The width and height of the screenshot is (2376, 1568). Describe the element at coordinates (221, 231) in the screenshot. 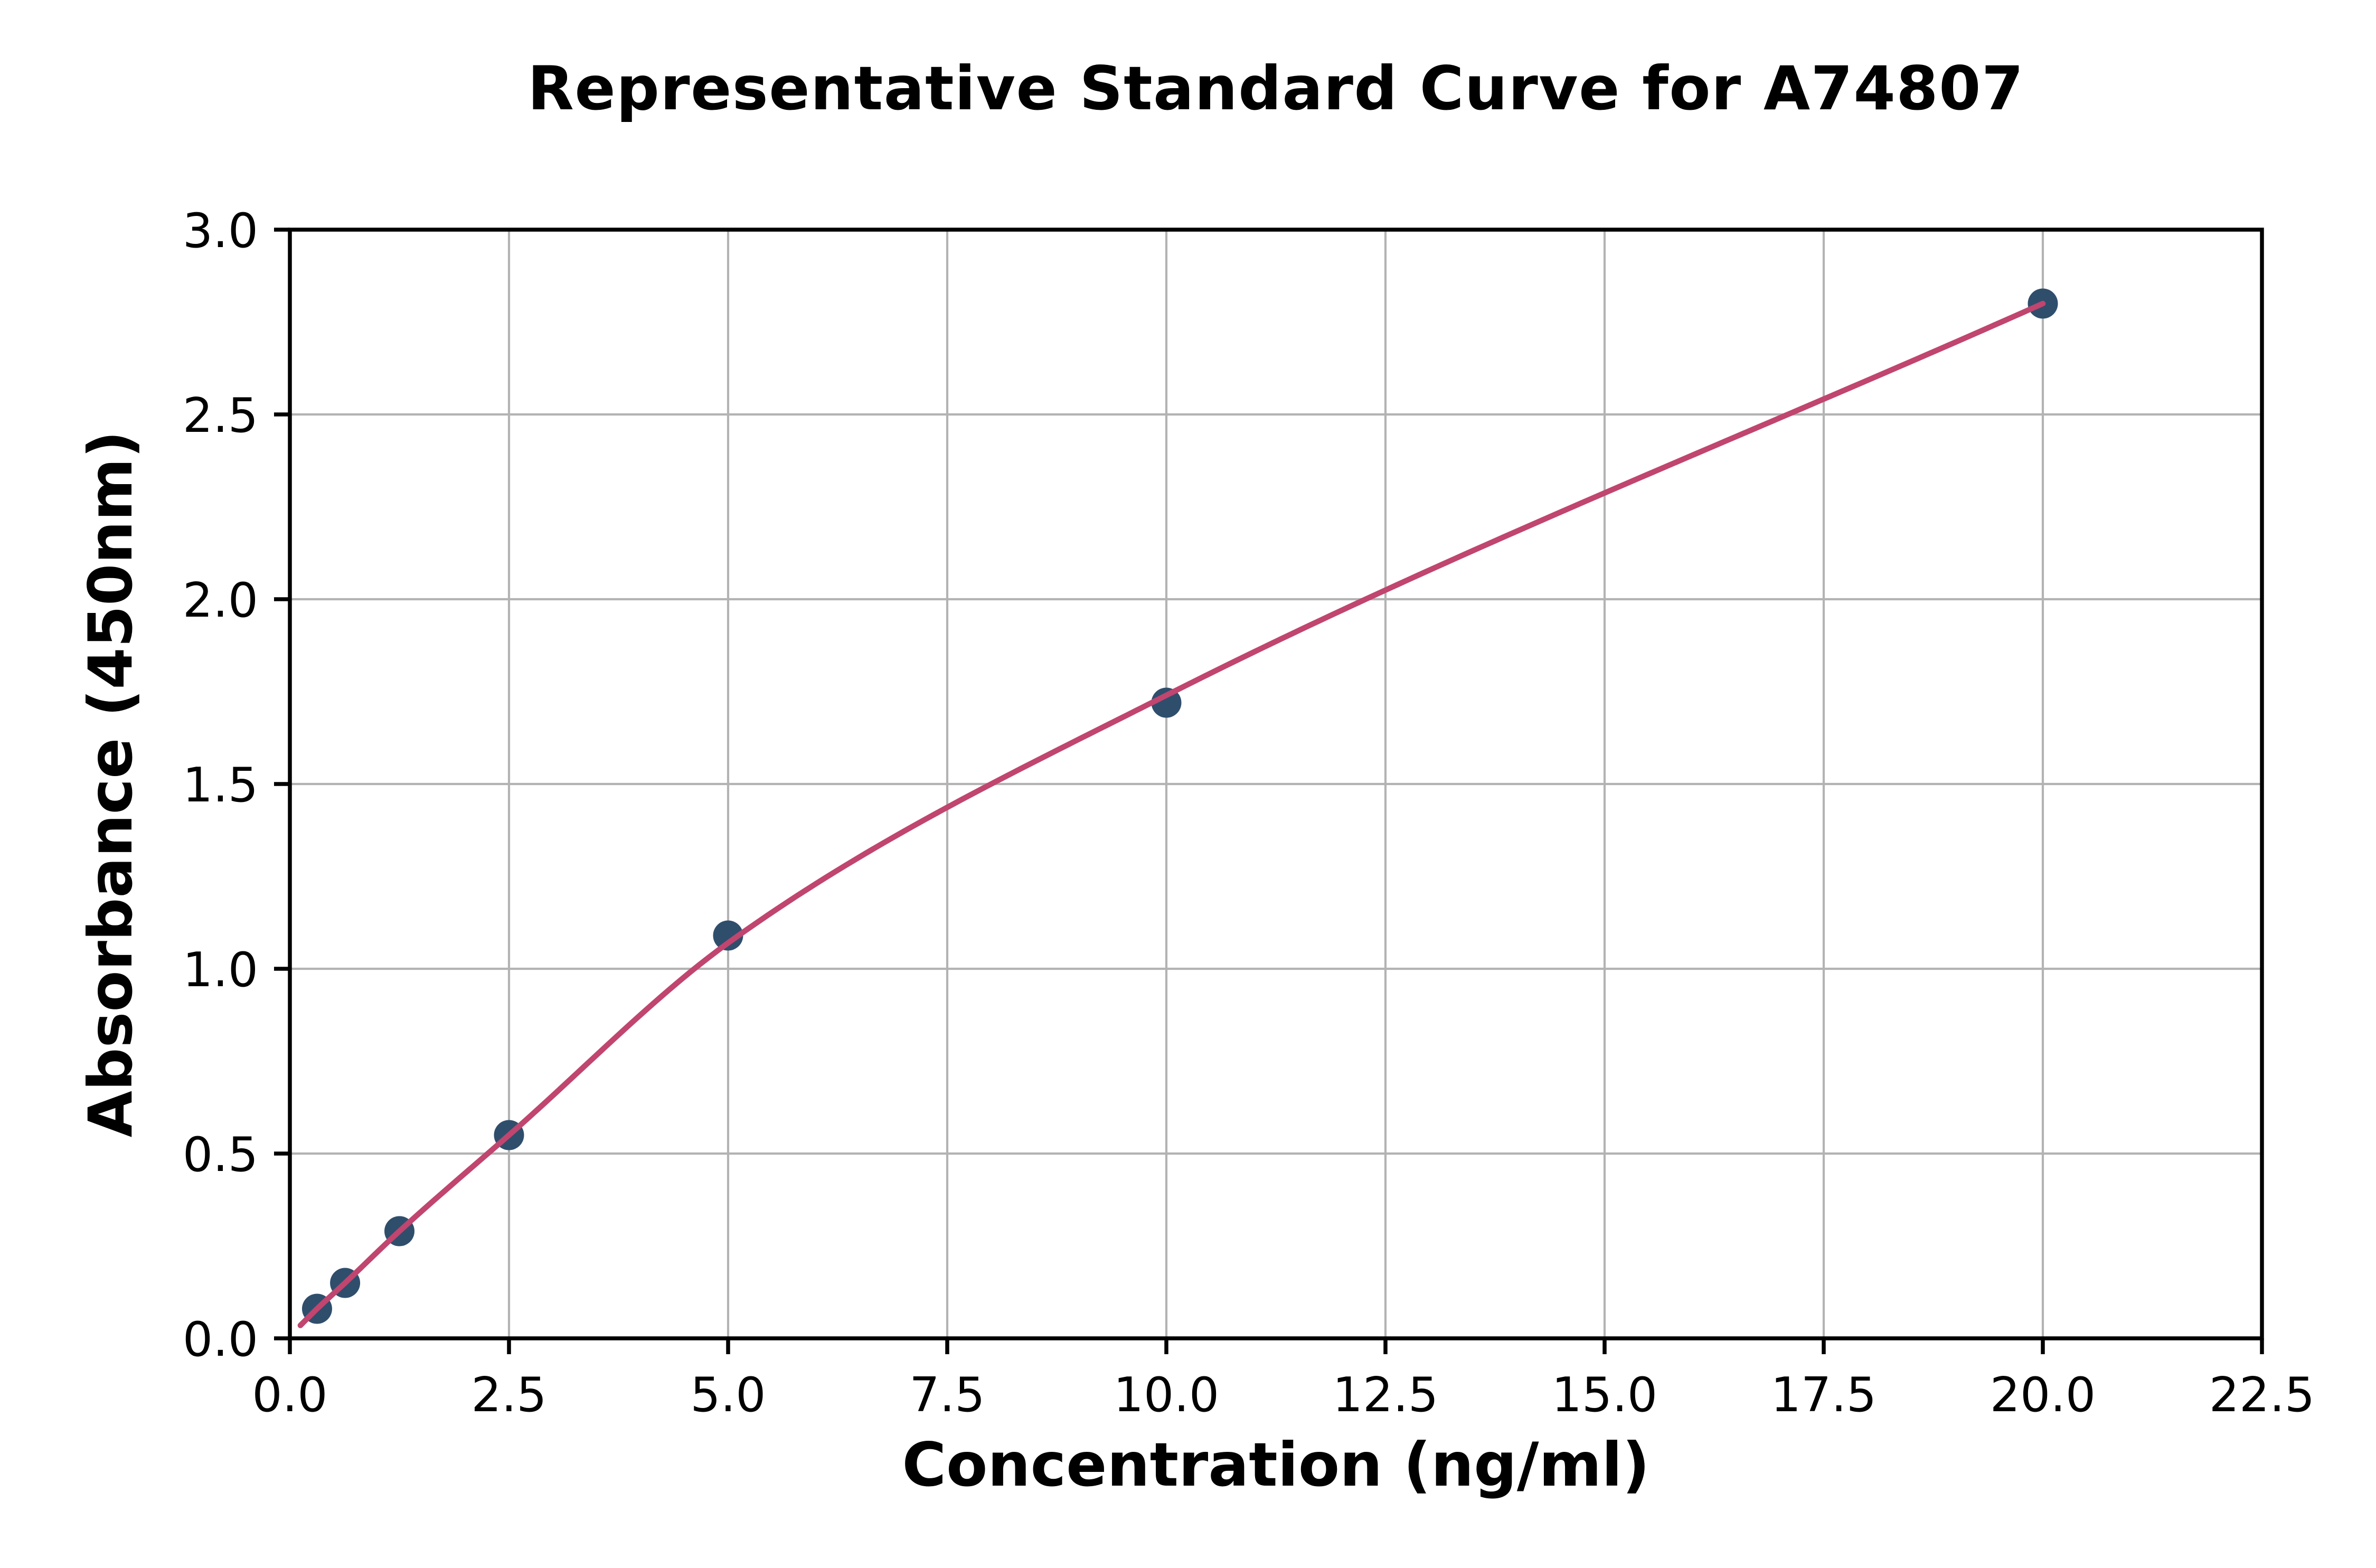

I see `y-tick-label: 3.0` at that location.